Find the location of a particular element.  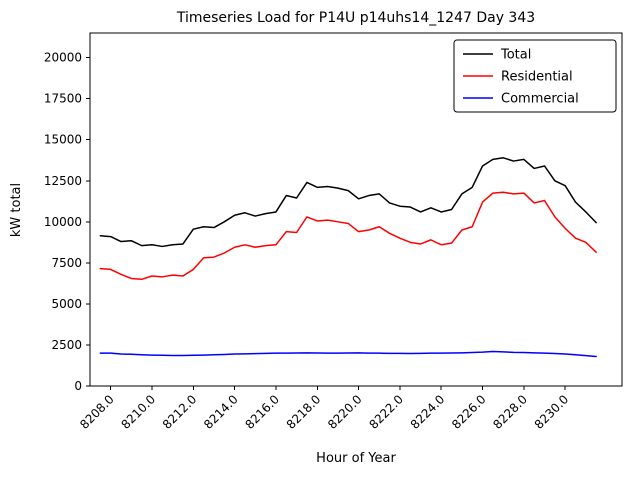

y-axis-label: kW total is located at coordinates (16, 210).